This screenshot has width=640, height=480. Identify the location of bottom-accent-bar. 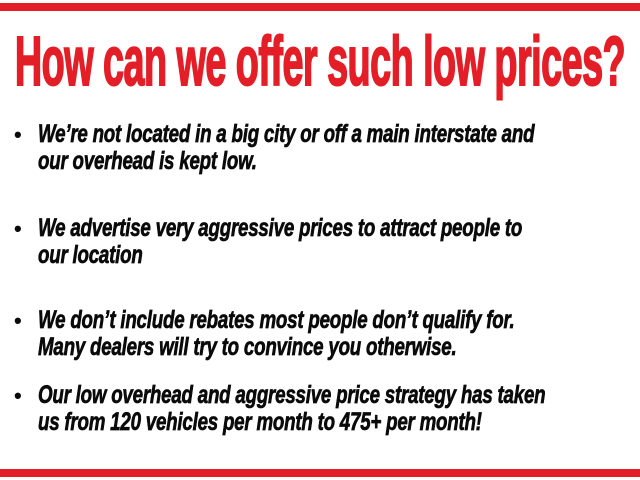
(320, 473).